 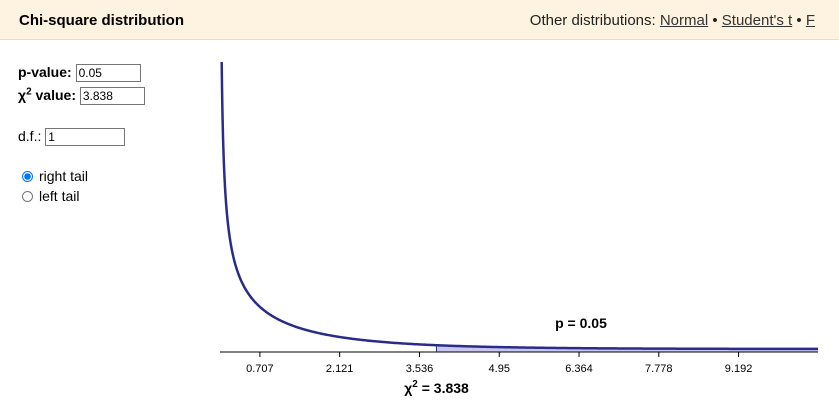 I want to click on nav-prefix: Other distributions:, so click(x=592, y=20).